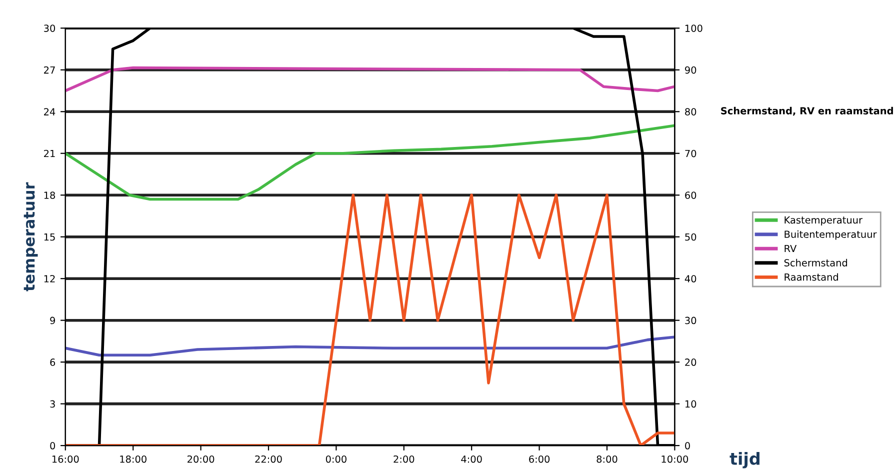  I want to click on x-tick-label: 18:00, so click(133, 459).